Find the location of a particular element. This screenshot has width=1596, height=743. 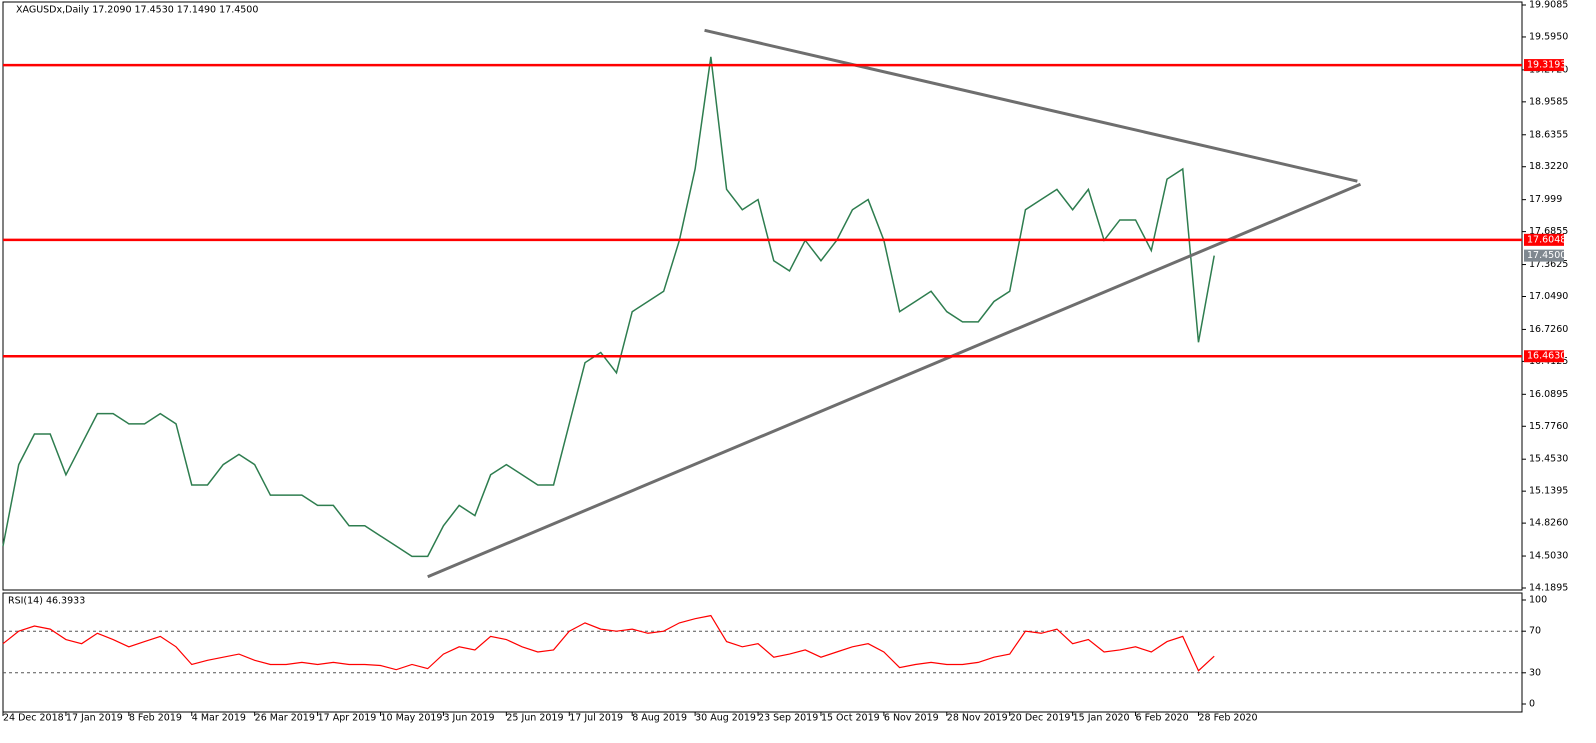

y-tick-label: 14.5030 is located at coordinates (1548, 556).